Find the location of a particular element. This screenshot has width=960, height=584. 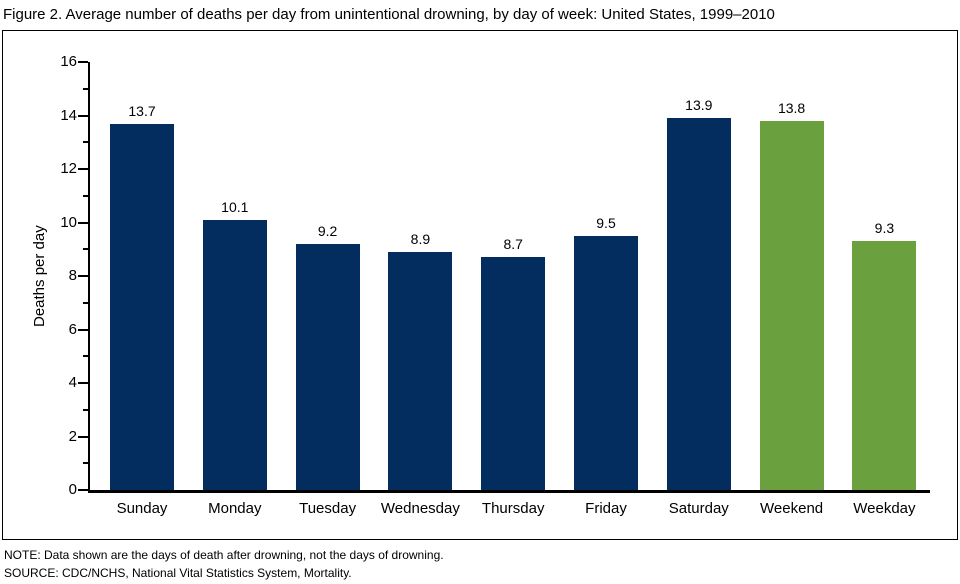

bar-value-label: 9.3 is located at coordinates (884, 228).